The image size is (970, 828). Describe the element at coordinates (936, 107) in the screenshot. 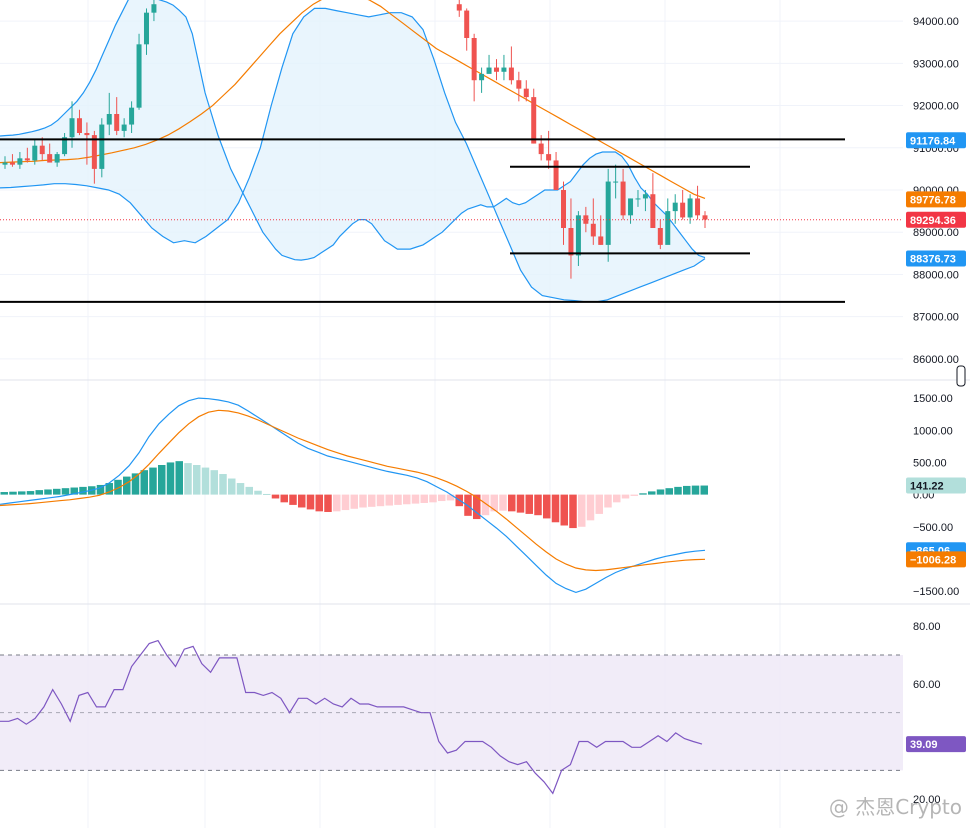

I see `price-tick-label: 92000.00` at that location.